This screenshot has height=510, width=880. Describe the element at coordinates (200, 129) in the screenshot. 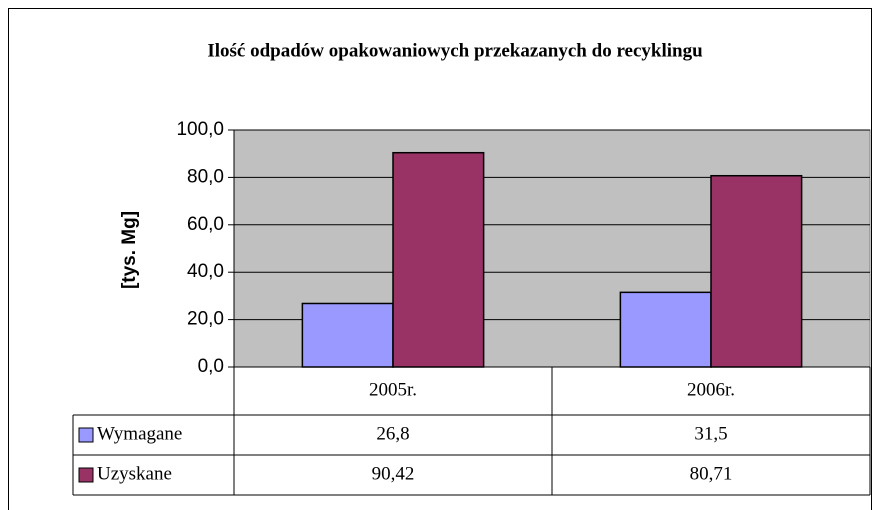

I see `y-tick-label: 100,0` at that location.